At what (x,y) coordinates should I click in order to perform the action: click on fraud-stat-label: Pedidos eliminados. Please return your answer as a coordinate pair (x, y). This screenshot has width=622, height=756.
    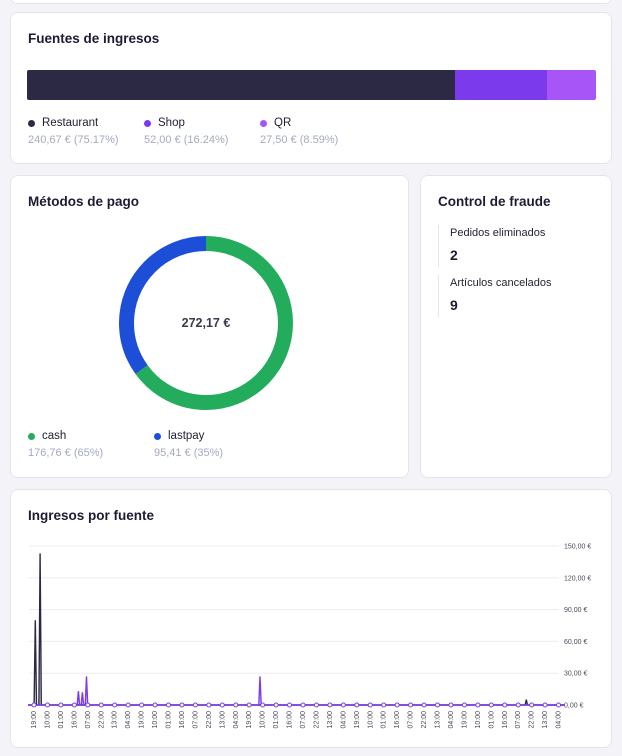
    Looking at the image, I should click on (498, 233).